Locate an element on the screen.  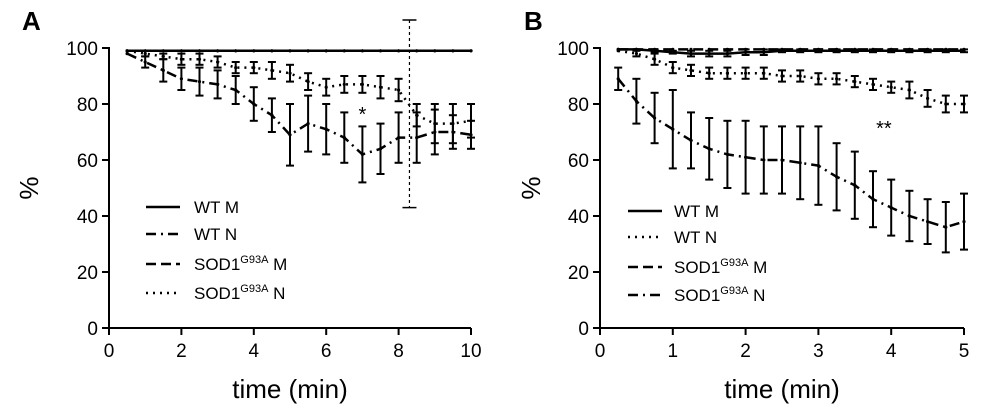
x-tick-label: 6 is located at coordinates (326, 351).